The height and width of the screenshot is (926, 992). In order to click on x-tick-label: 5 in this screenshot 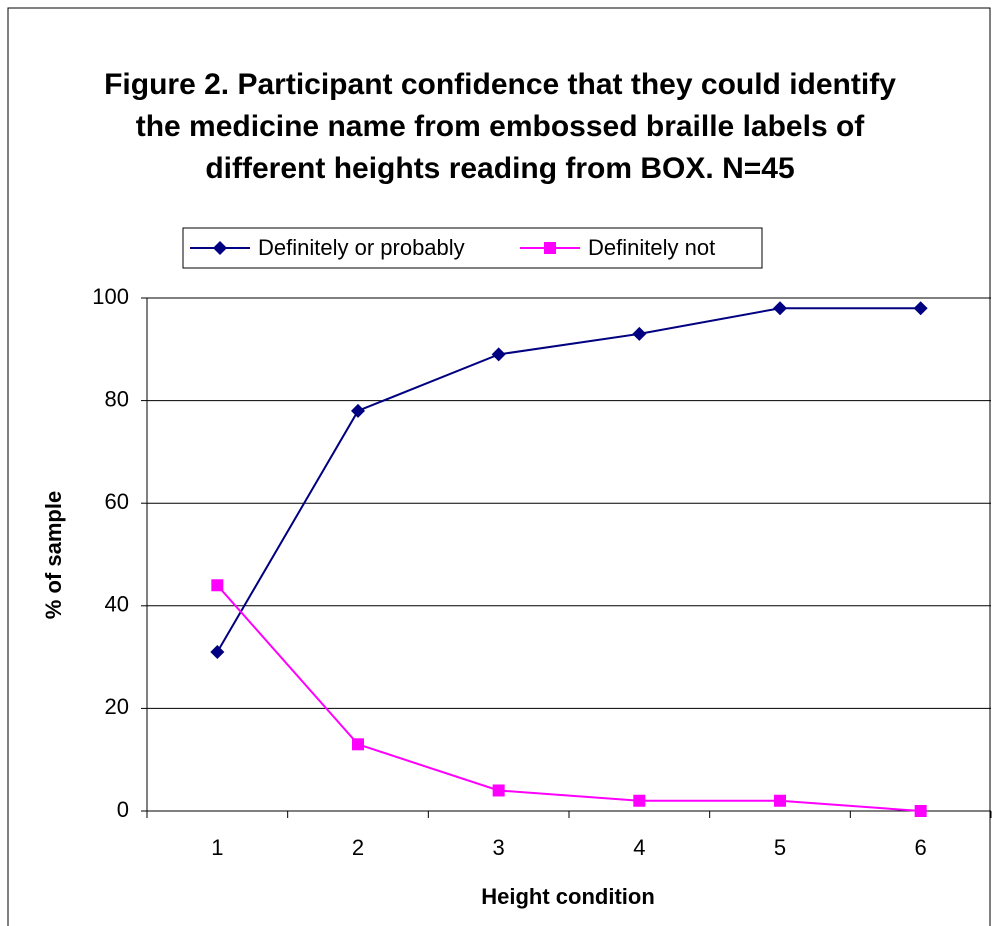, I will do `click(780, 847)`.